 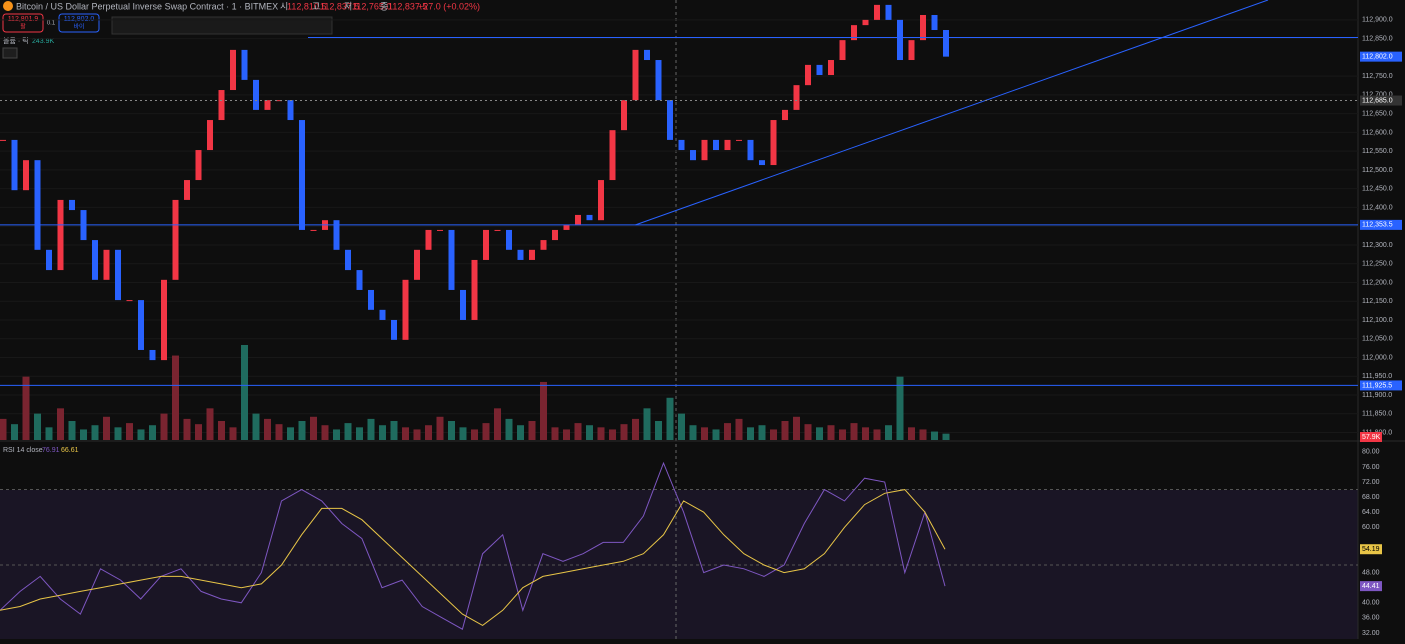 What do you see at coordinates (23, 19) in the screenshot?
I see `sell-price: 112,801.9` at bounding box center [23, 19].